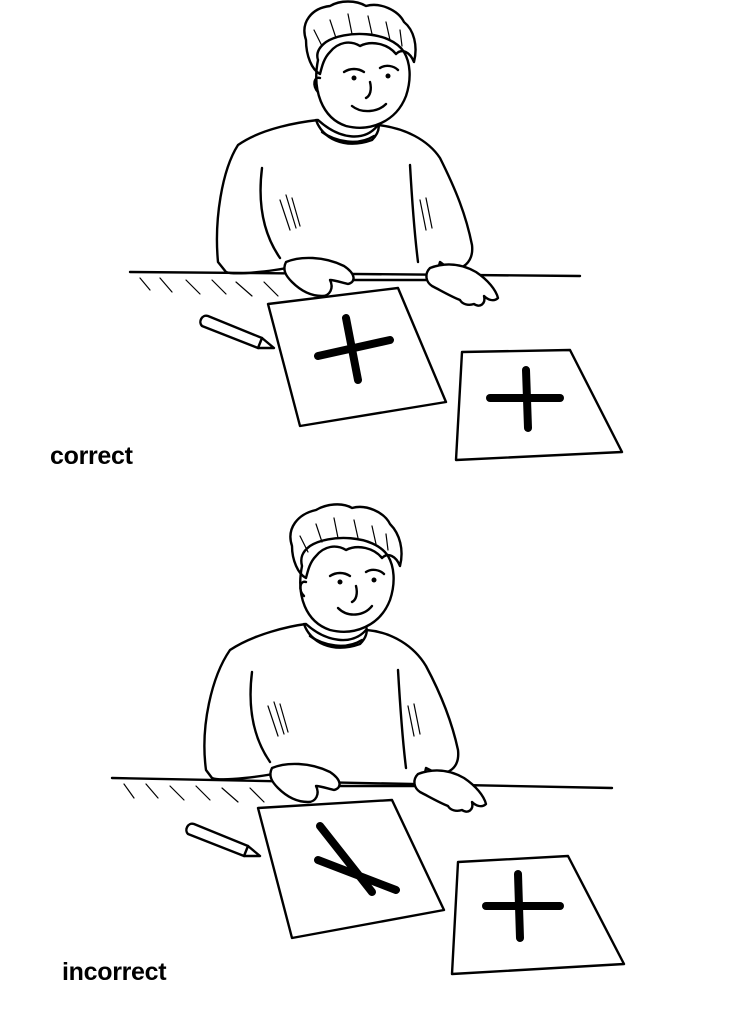 The image size is (755, 1024). Describe the element at coordinates (357, 859) in the screenshot. I see `student-drawing-rotated-cross` at that location.